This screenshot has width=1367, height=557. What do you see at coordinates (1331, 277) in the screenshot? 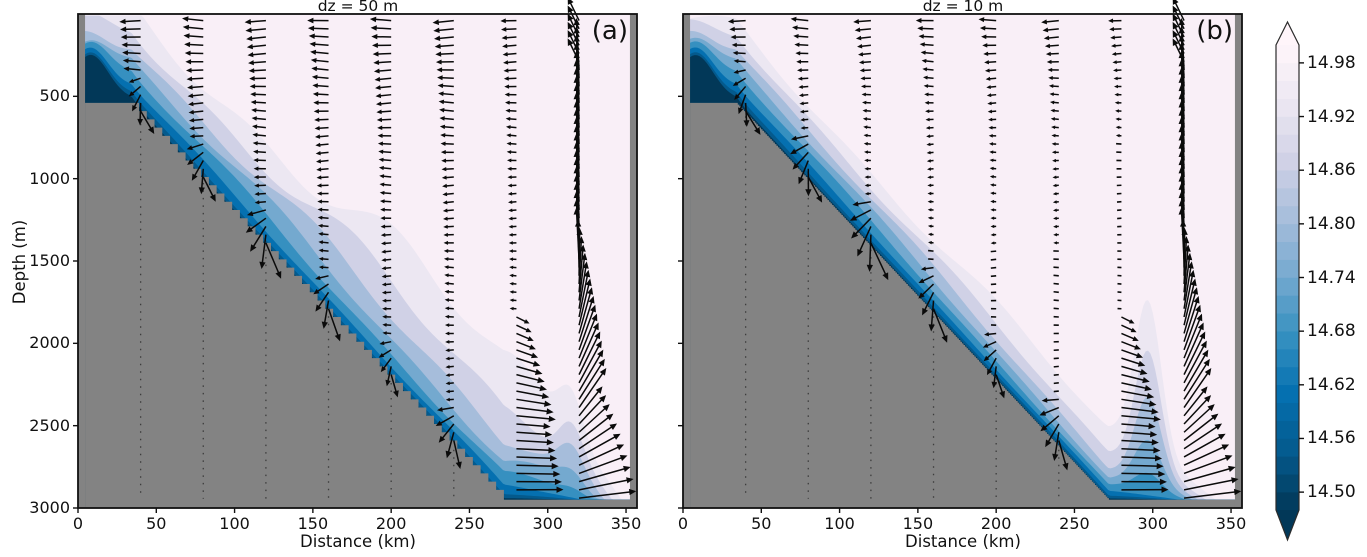
I see `colorbar-tick-label: 14.74` at bounding box center [1331, 277].